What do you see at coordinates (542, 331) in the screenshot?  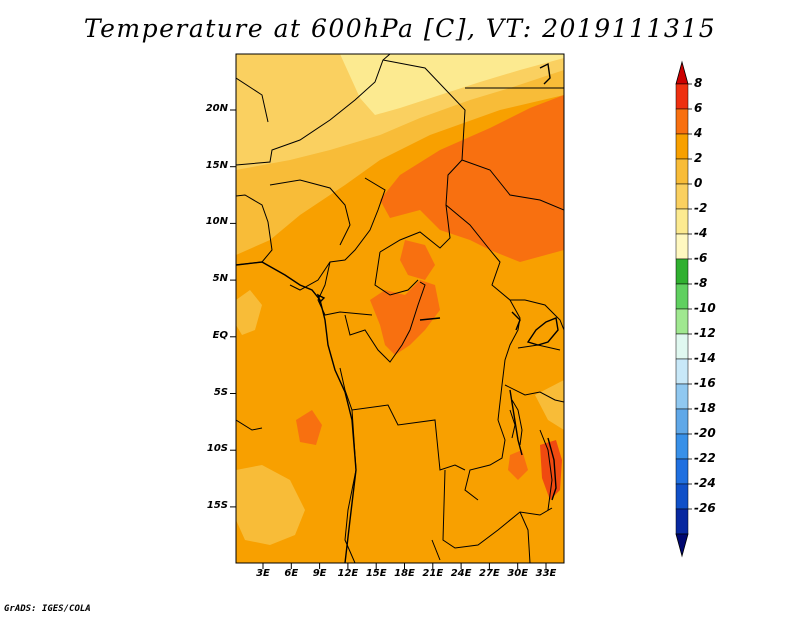 I see `lake-victoria` at bounding box center [542, 331].